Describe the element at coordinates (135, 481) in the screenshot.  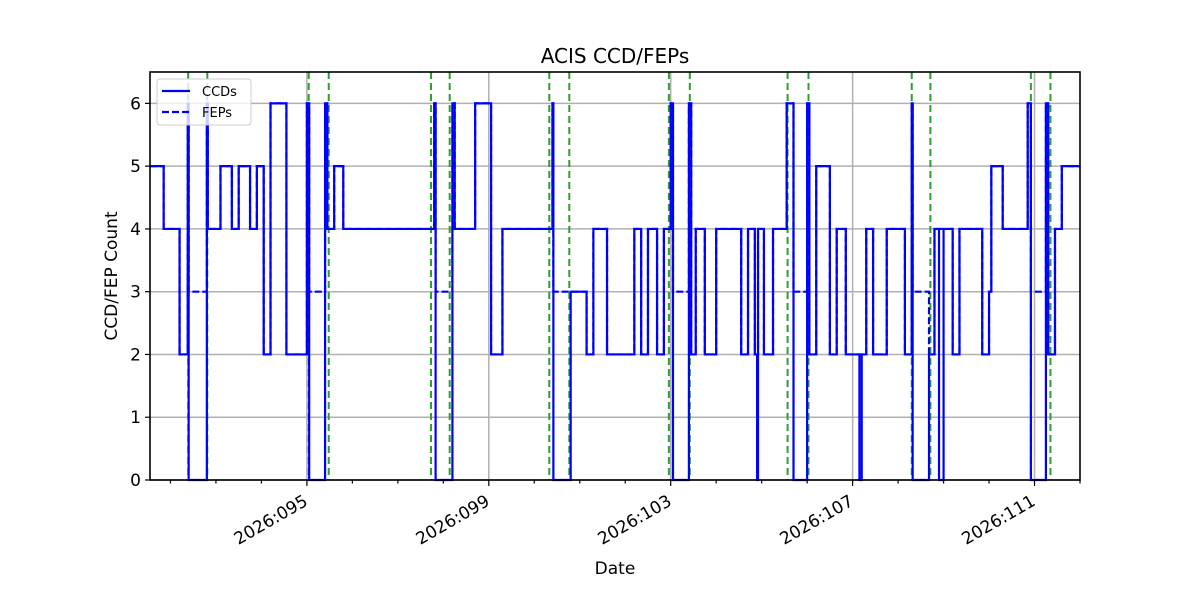
I see `y-tick-label: 0` at that location.